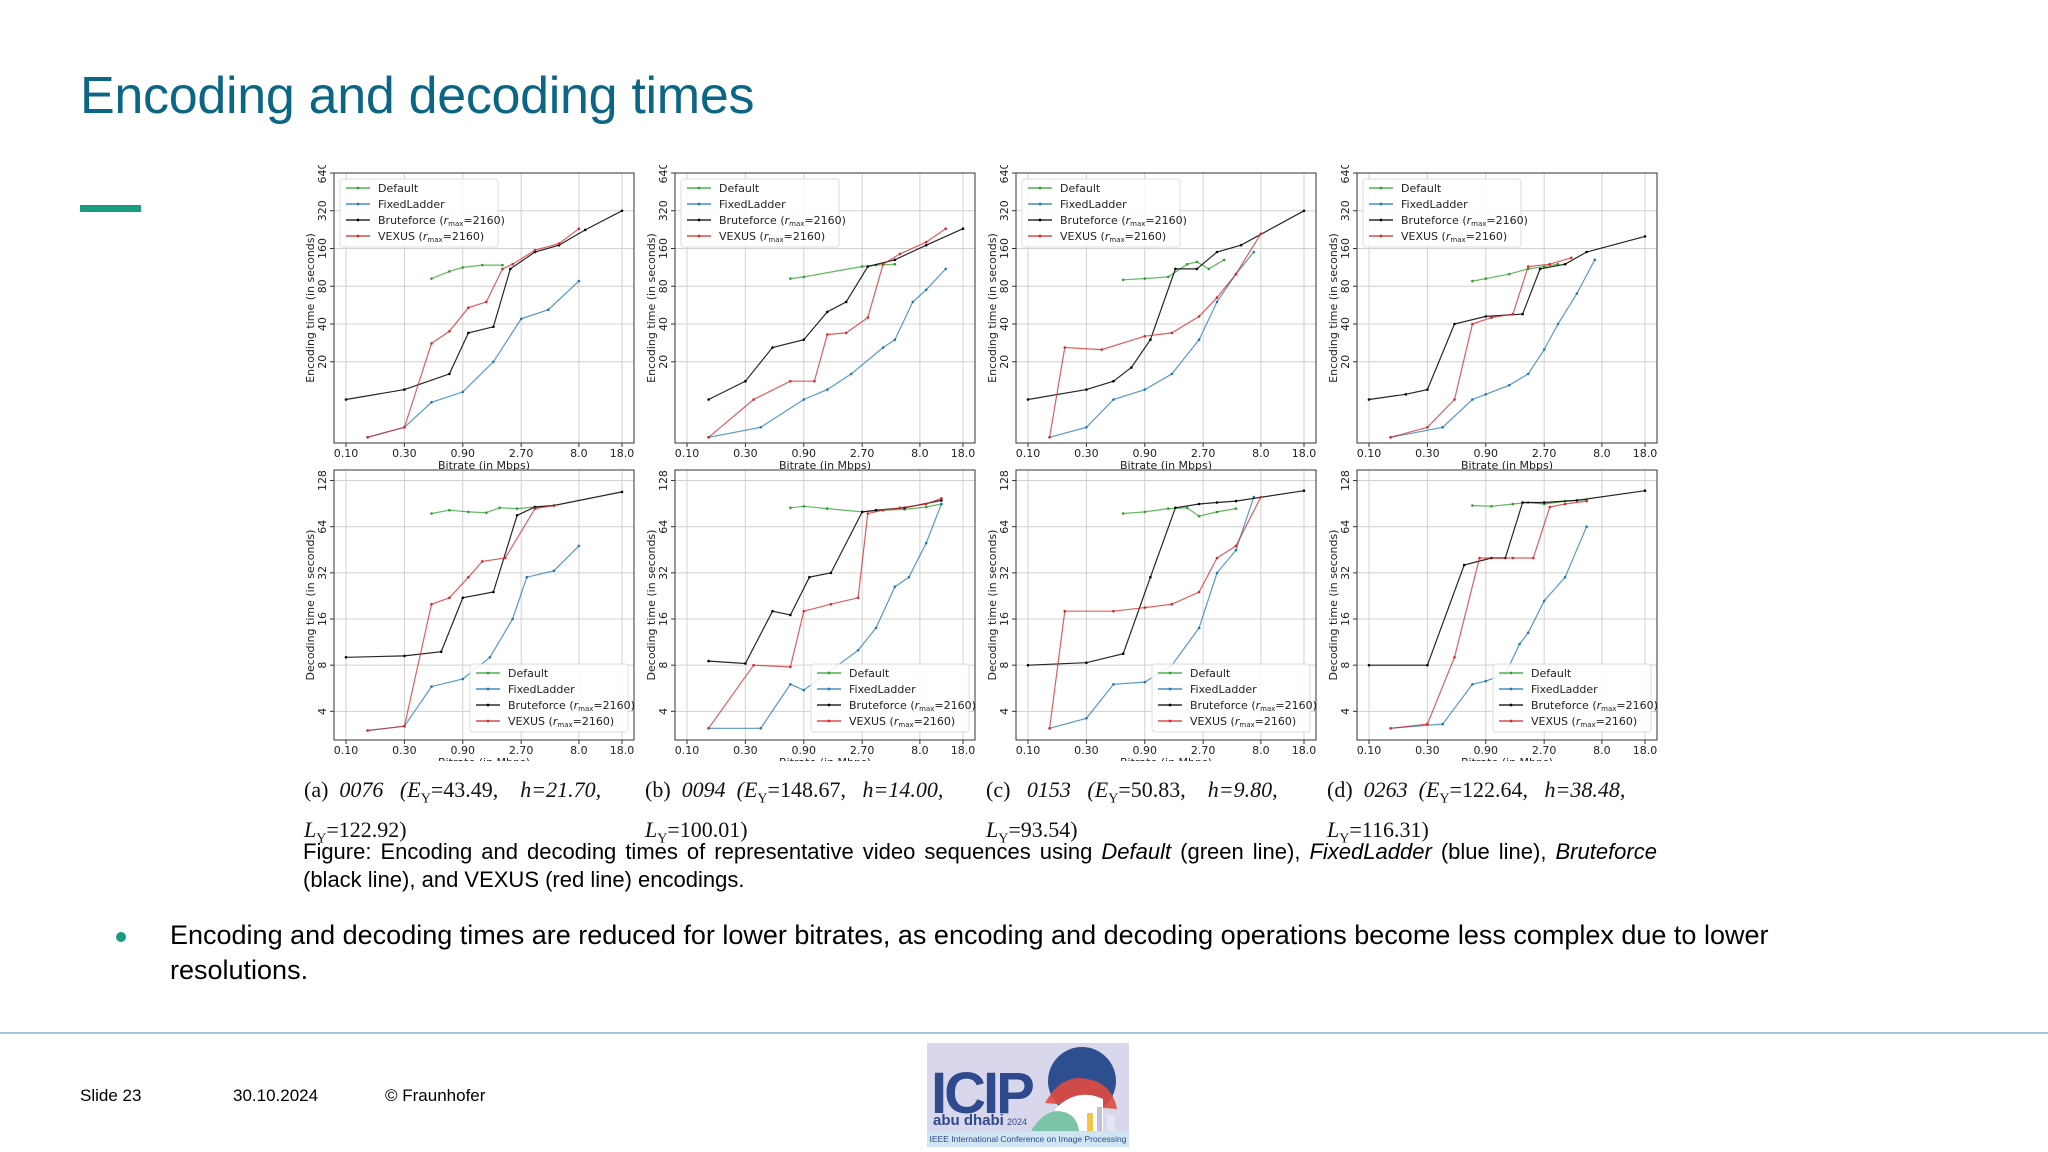 The image size is (2048, 1152). I want to click on series-line-fixedladder, so click(473, 359).